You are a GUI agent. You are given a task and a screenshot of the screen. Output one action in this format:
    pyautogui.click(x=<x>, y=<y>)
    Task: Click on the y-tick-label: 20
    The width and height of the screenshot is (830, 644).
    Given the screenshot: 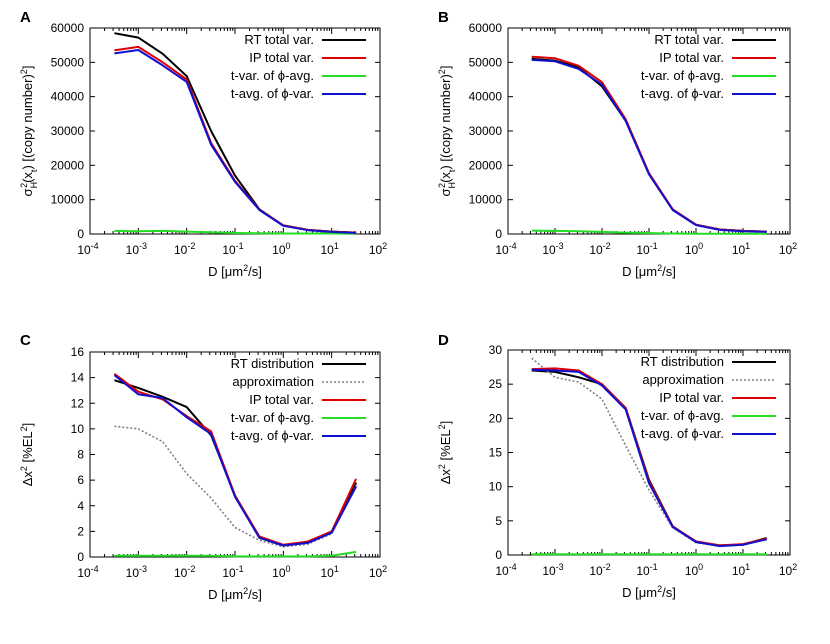 What is the action you would take?
    pyautogui.click(x=496, y=418)
    